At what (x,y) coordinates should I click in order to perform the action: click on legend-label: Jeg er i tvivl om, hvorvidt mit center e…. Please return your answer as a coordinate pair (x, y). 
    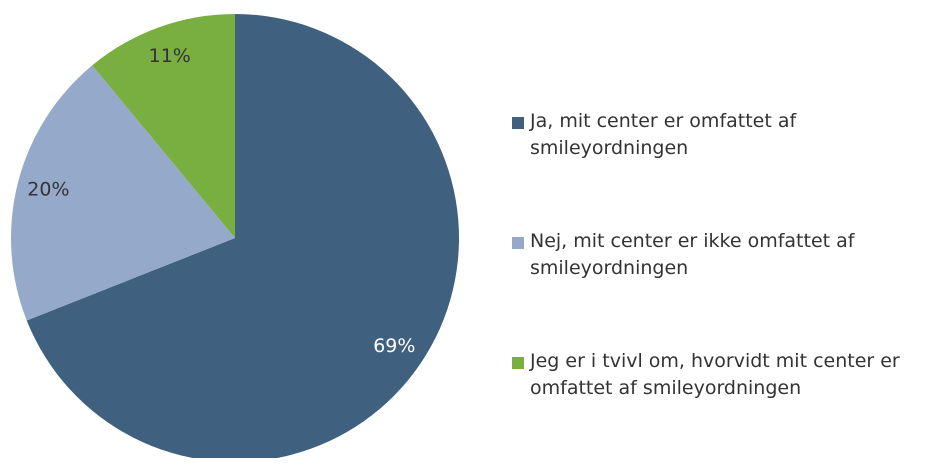
    Looking at the image, I should click on (715, 374).